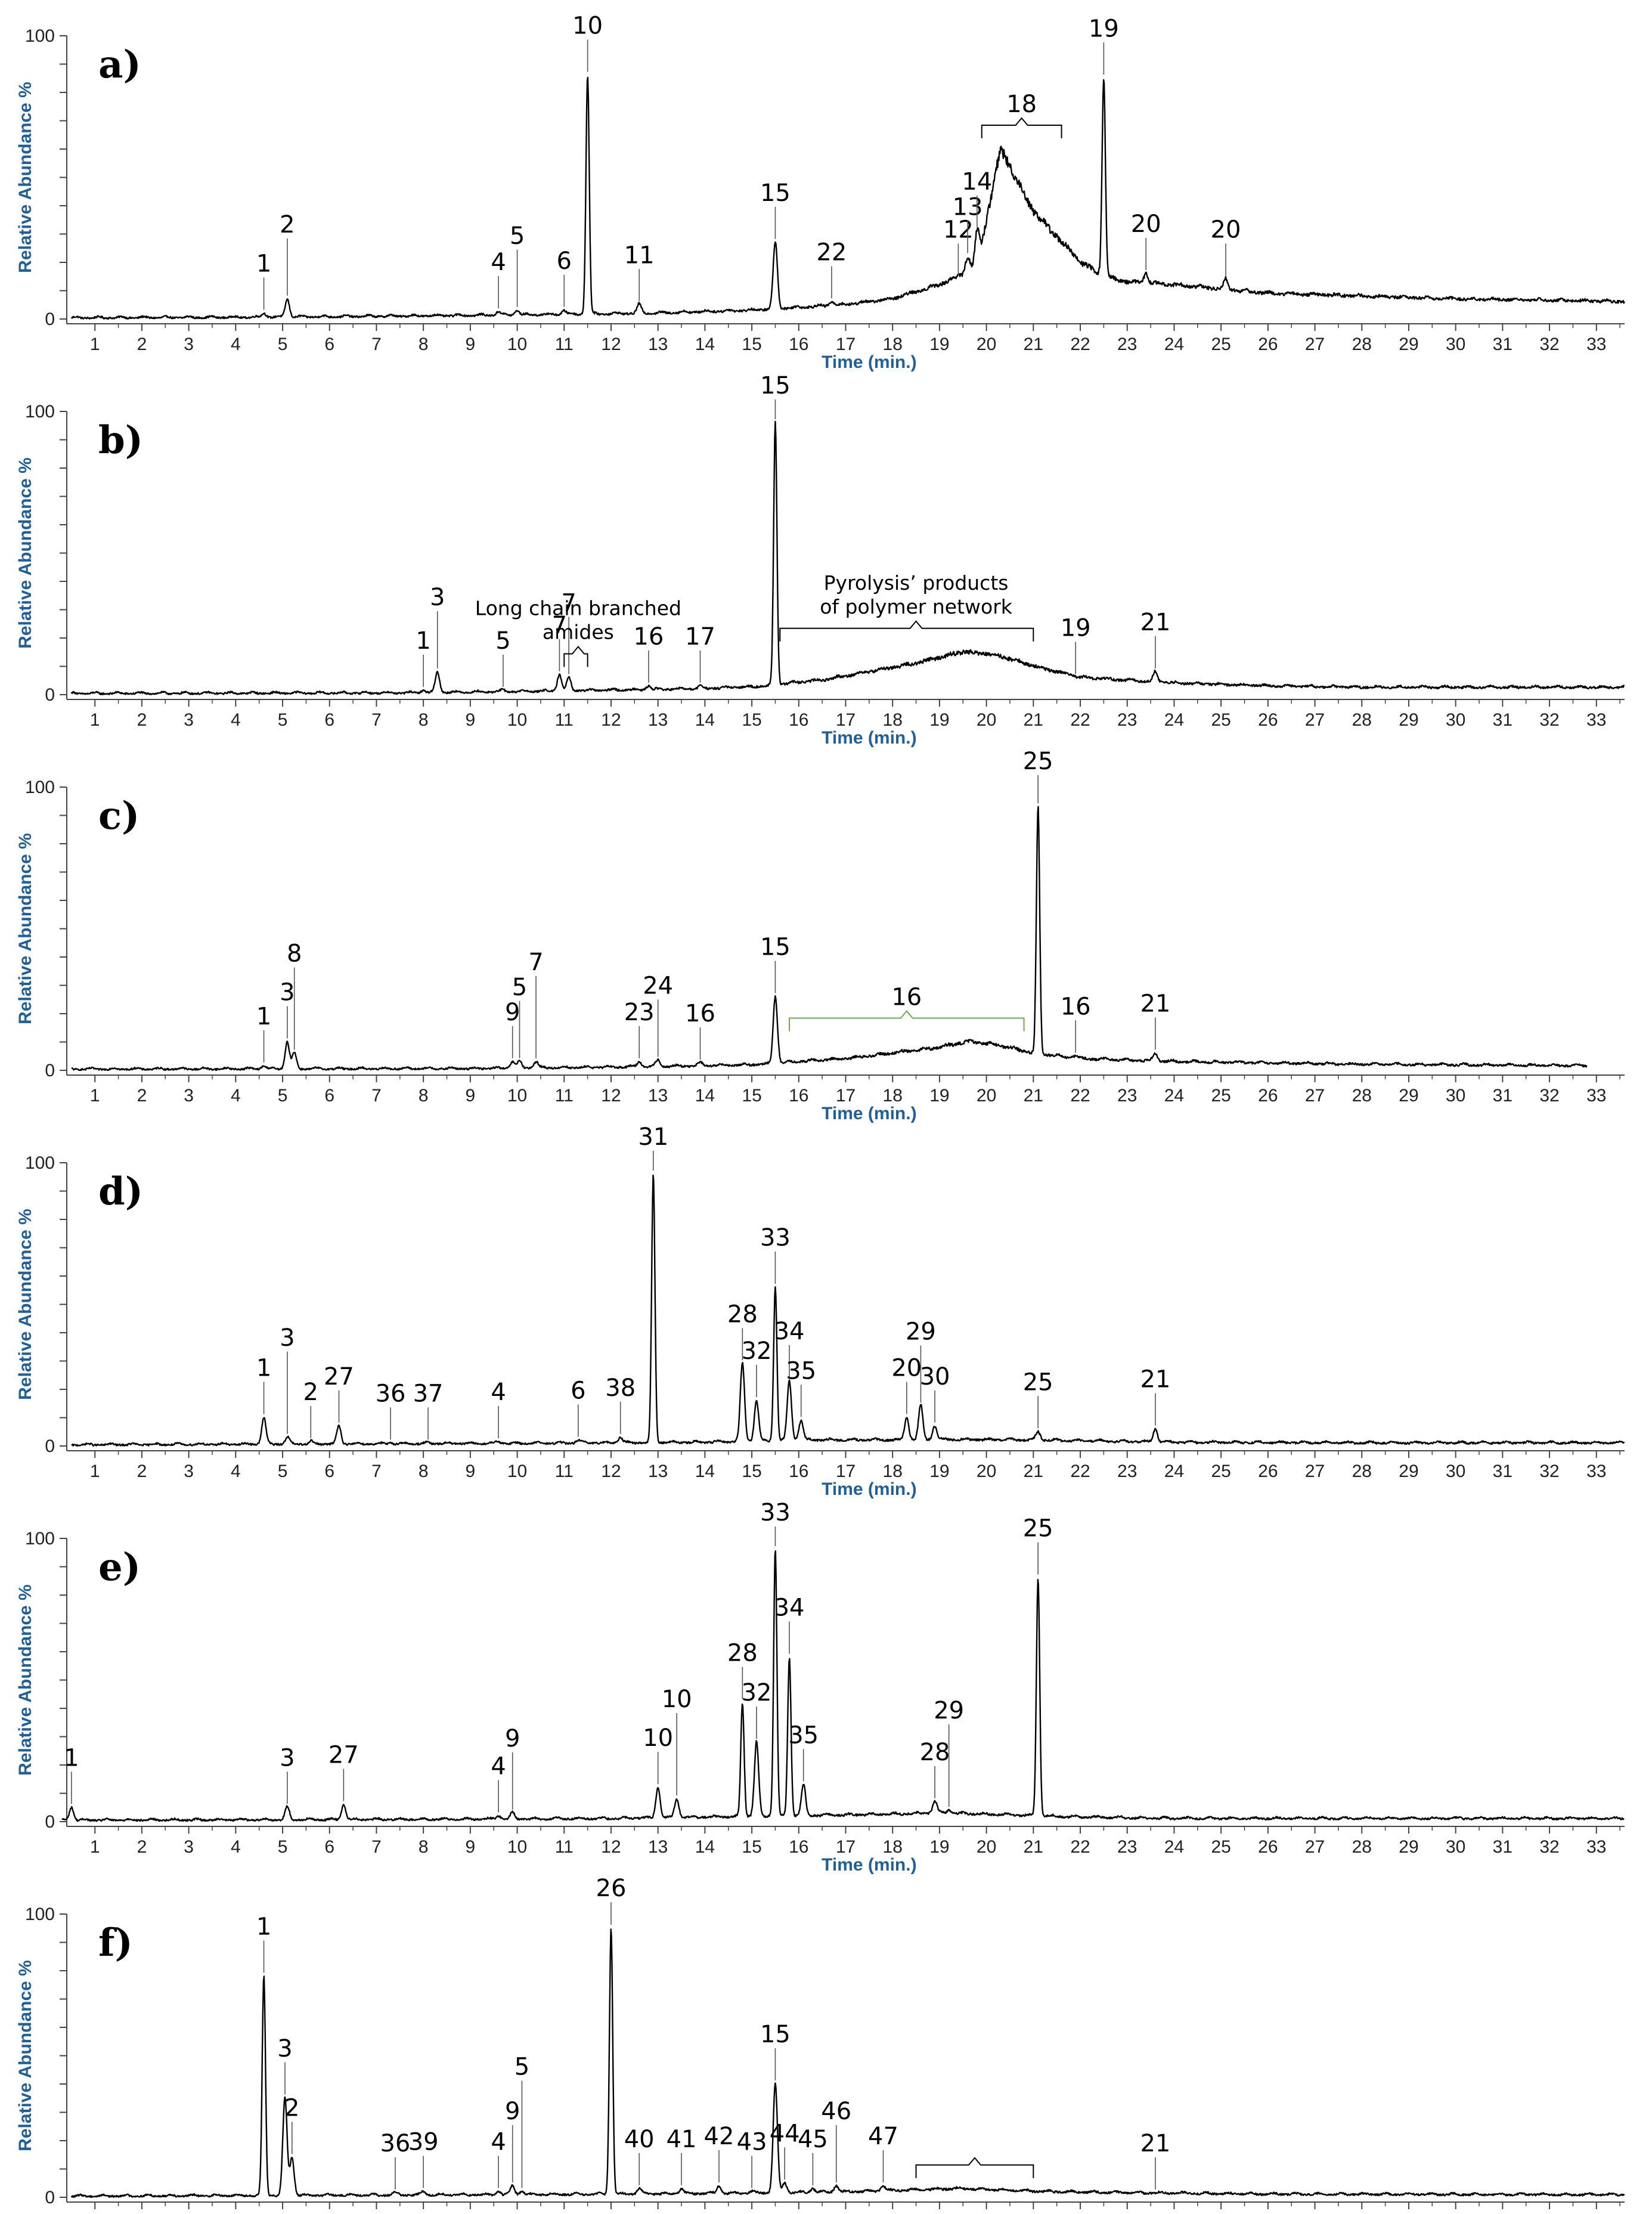  Describe the element at coordinates (883, 2136) in the screenshot. I see `peak-label: 47` at that location.